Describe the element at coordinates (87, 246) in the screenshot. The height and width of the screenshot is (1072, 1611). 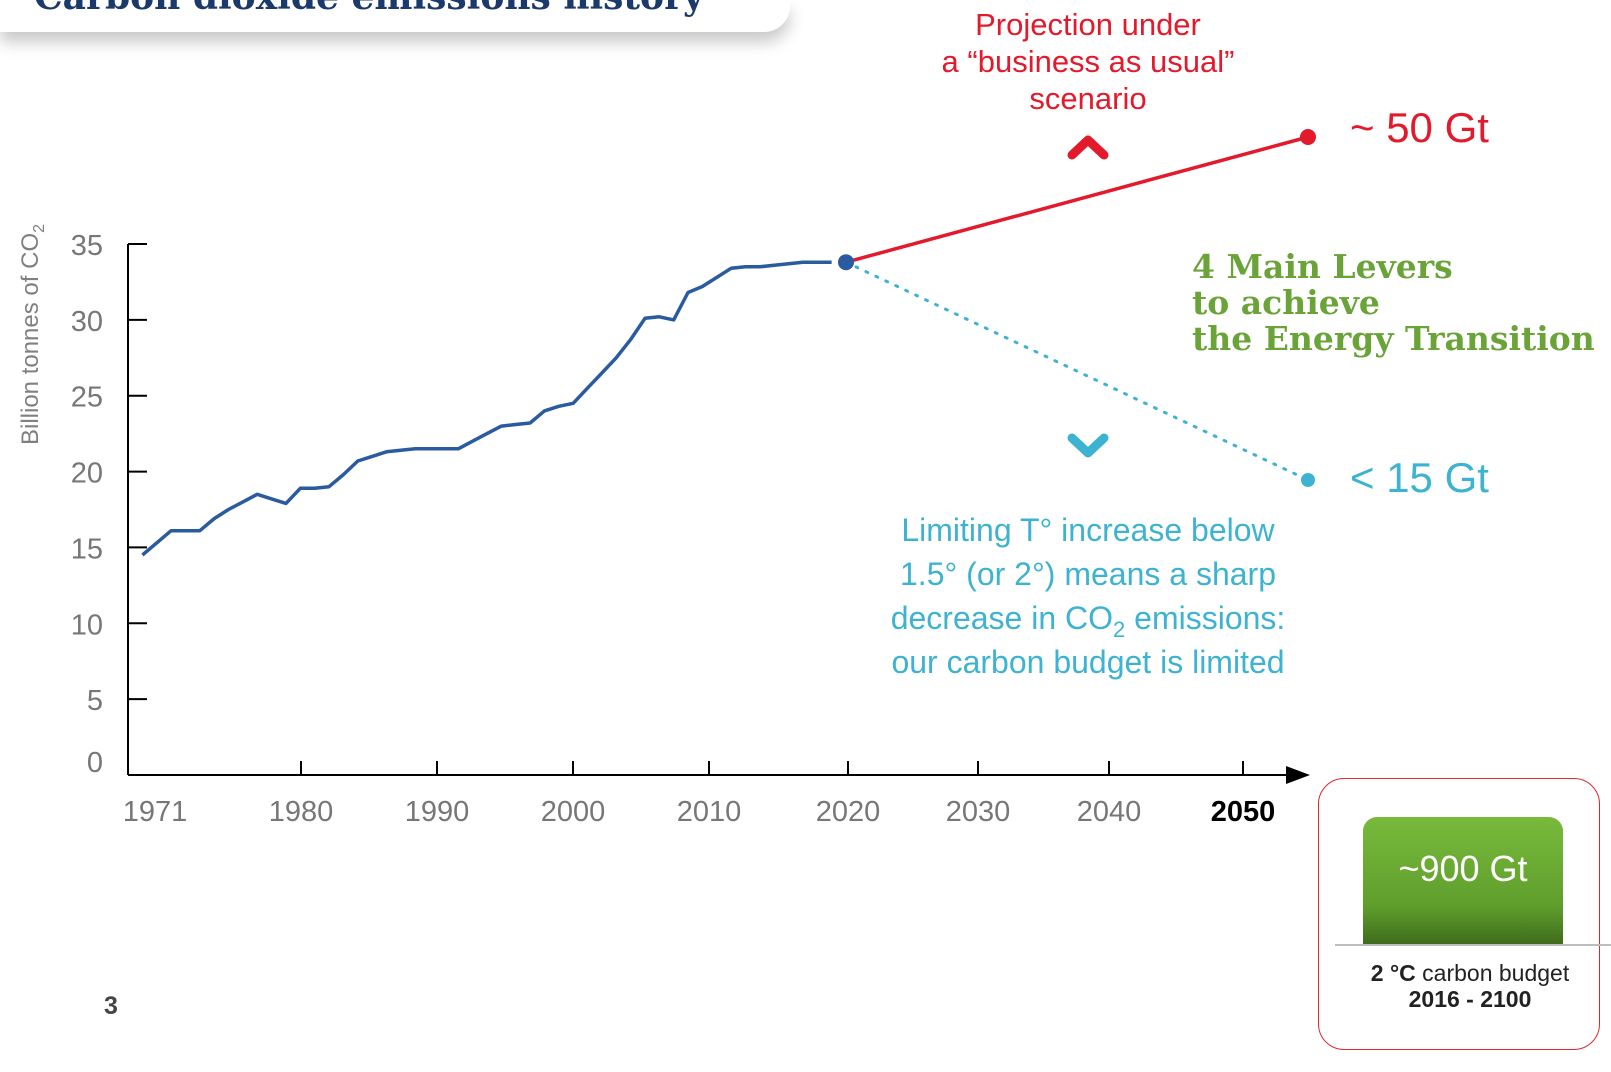
I see `y-tick-label: 35` at that location.